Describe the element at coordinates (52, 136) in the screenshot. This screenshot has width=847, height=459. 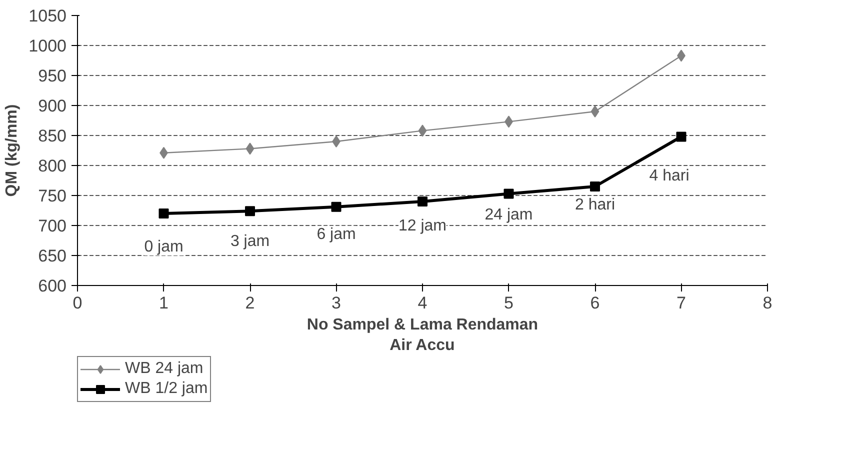
I see `y-tick-label: 850` at that location.